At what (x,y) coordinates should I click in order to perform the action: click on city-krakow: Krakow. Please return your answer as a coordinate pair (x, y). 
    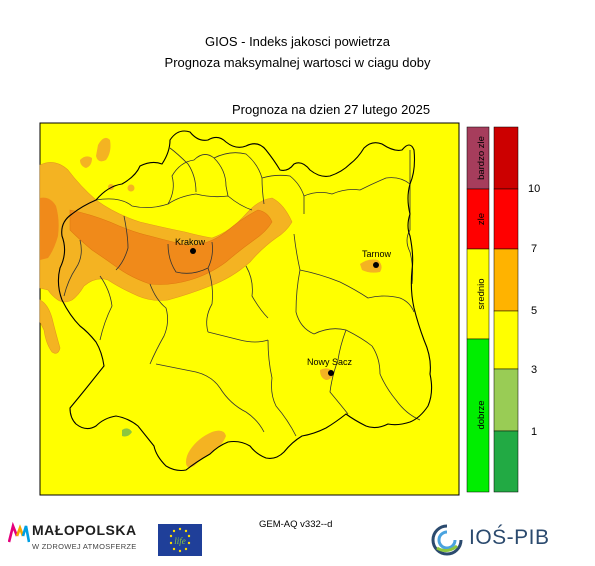
    Looking at the image, I should click on (190, 245).